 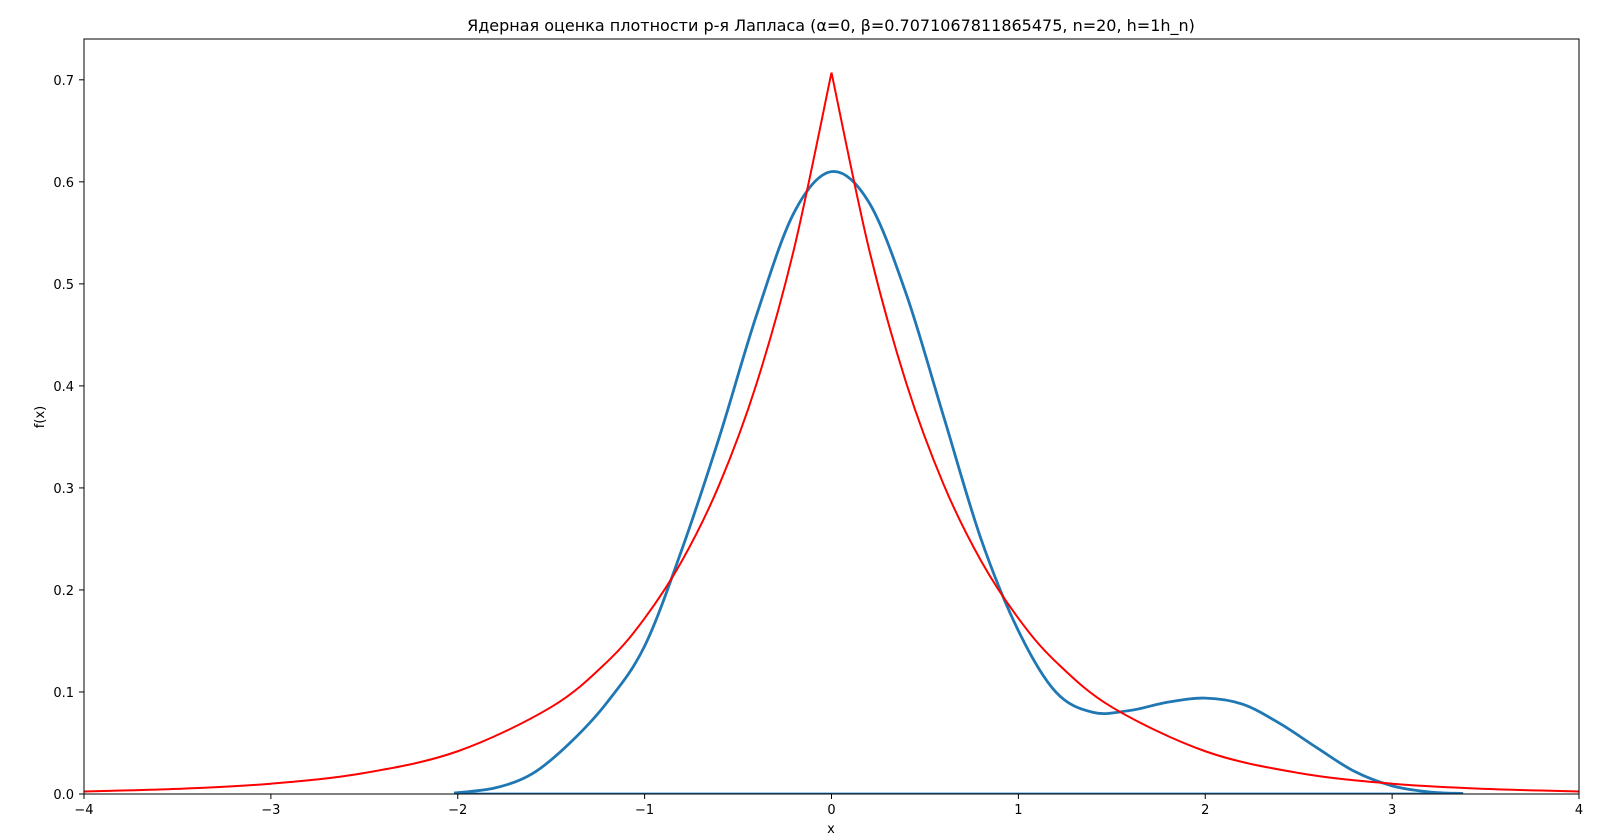 I want to click on x-axis-label: x, so click(x=831, y=829).